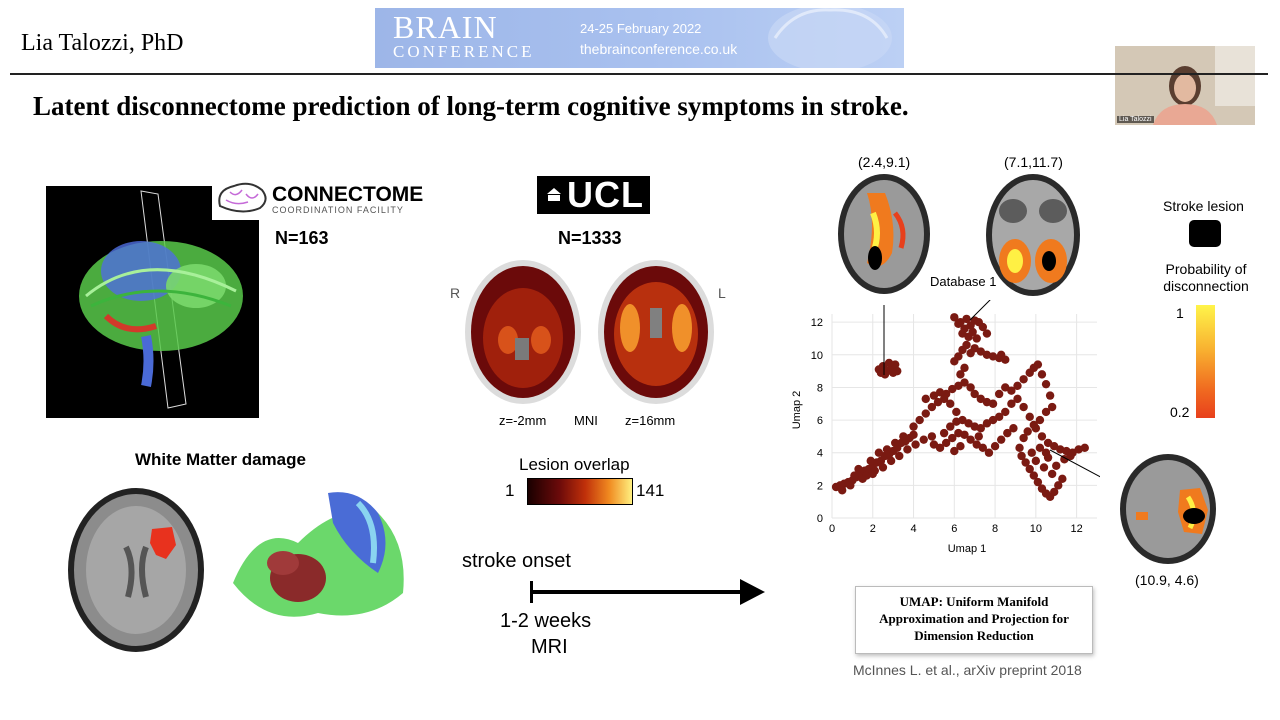 The width and height of the screenshot is (1280, 720). What do you see at coordinates (817, 356) in the screenshot?
I see `y-tick-label: 10` at bounding box center [817, 356].